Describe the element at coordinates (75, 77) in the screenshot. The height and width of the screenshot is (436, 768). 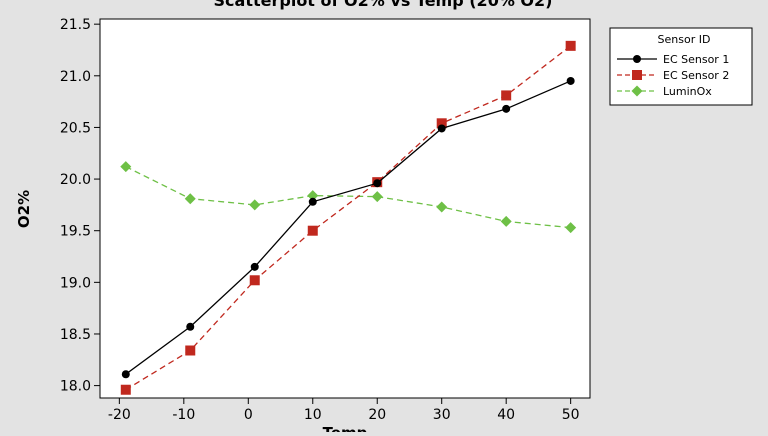
I see `y-tick-label: 21.0` at that location.